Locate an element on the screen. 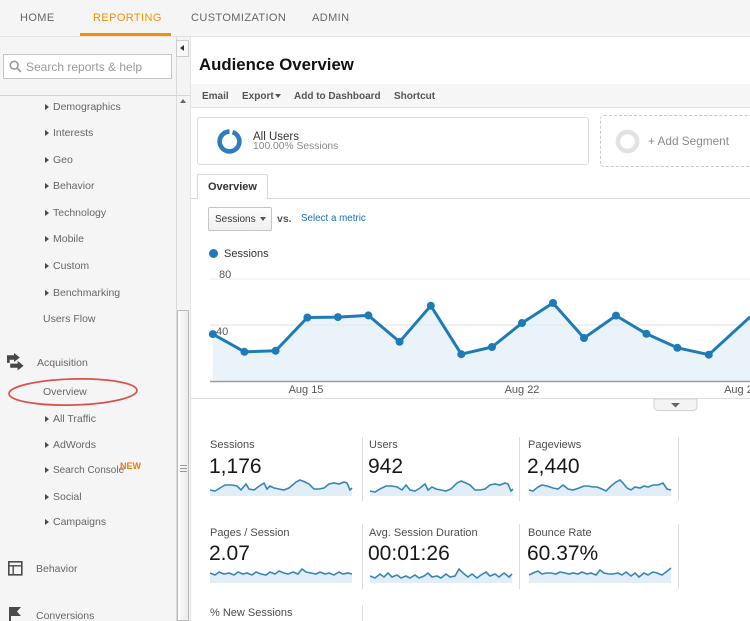  svg-text: Aug 29 is located at coordinates (737, 390).